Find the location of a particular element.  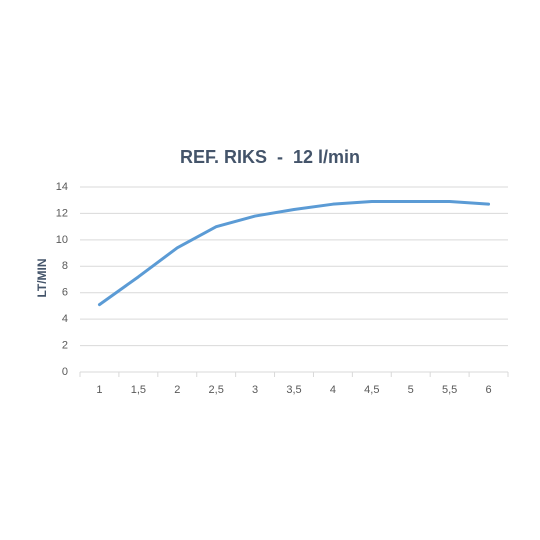

y-tick-label: 2 is located at coordinates (65, 345).